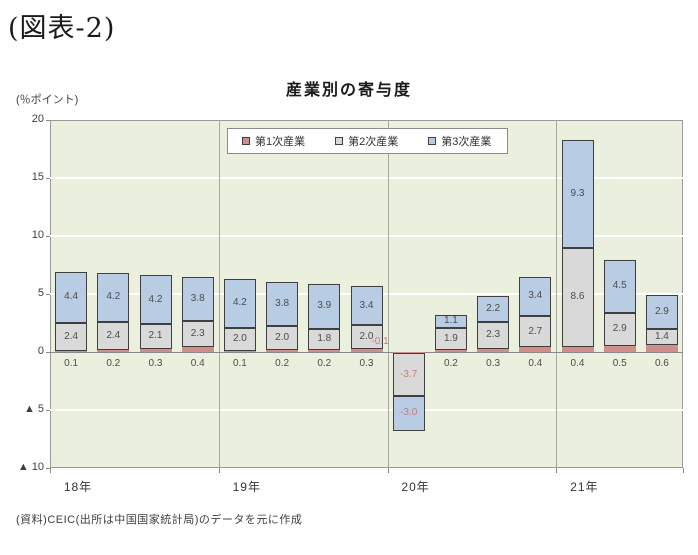 The image size is (698, 555). I want to click on bar-value-label: 4.4, so click(71, 297).